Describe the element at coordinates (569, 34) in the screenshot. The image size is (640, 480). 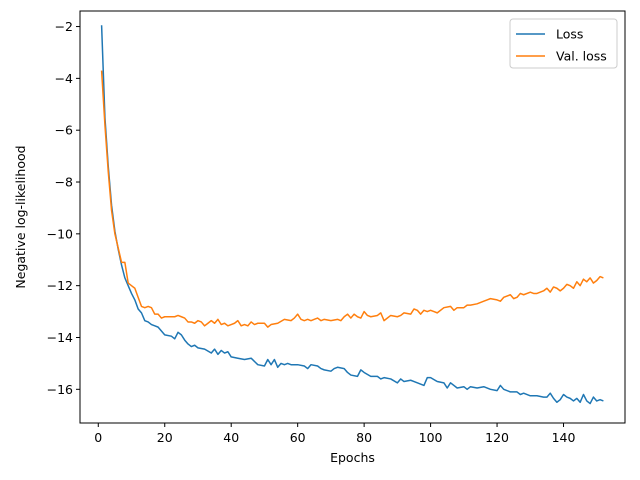
I see `legend-label-loss: Loss` at that location.